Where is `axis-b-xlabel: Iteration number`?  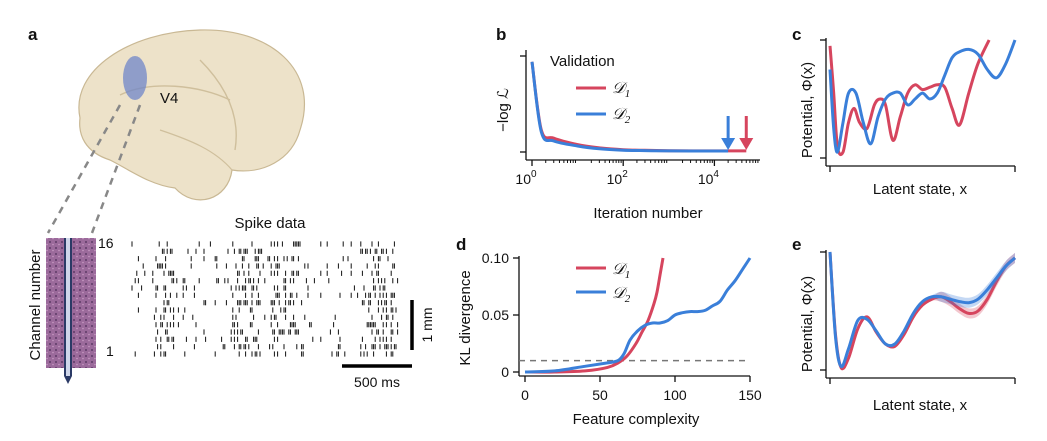
axis-b-xlabel: Iteration number is located at coordinates (647, 213).